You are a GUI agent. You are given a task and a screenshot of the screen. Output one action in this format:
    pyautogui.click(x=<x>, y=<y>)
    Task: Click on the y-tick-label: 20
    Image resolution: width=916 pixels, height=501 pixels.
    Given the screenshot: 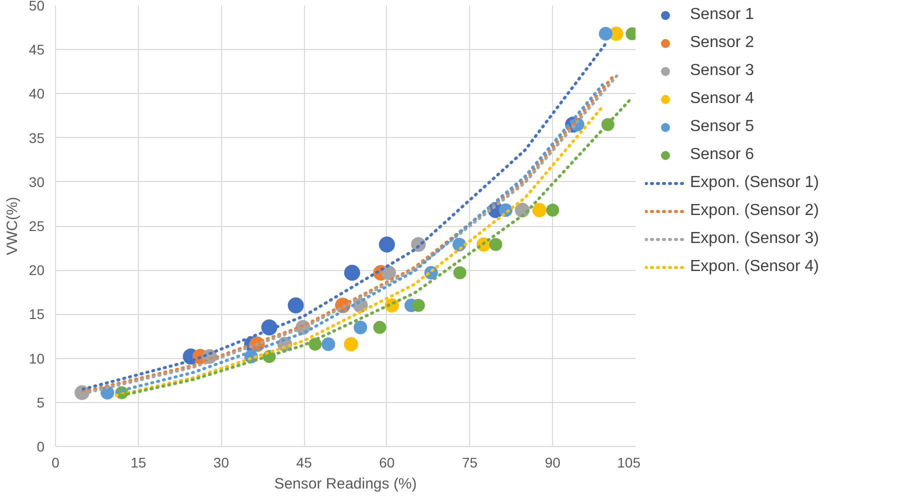 What is the action you would take?
    pyautogui.click(x=36, y=270)
    